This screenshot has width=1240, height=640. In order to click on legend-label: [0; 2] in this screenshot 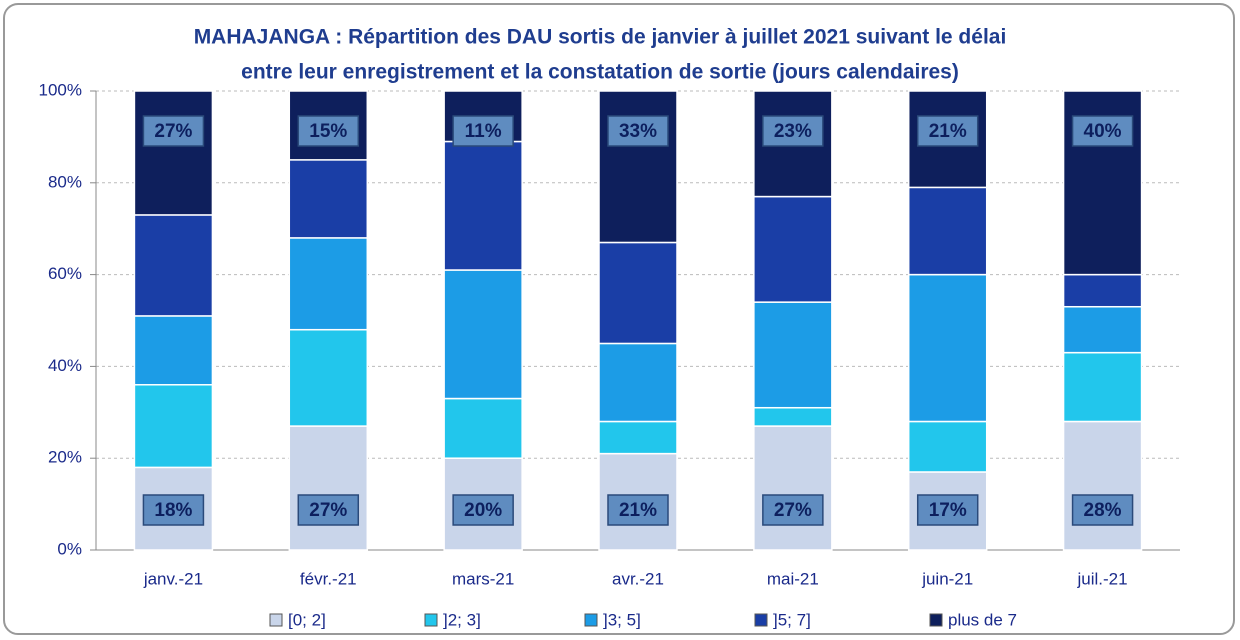, I will do `click(307, 619)`.